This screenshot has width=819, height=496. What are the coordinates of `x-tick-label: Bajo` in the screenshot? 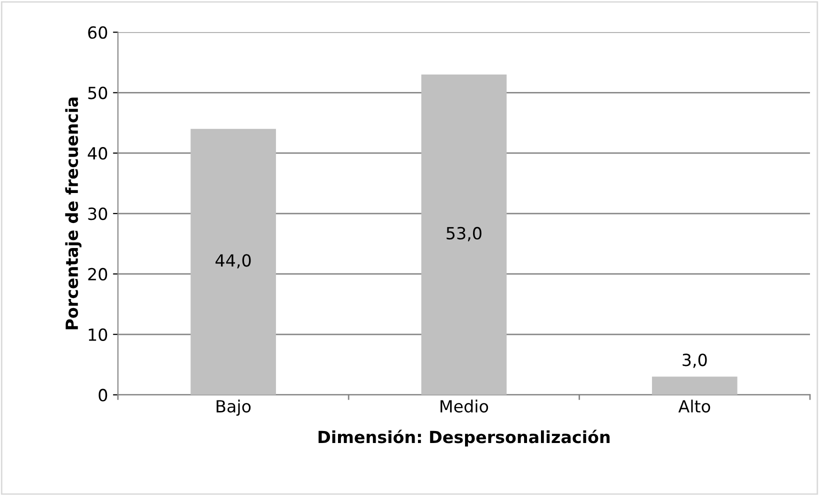 It's located at (233, 408).